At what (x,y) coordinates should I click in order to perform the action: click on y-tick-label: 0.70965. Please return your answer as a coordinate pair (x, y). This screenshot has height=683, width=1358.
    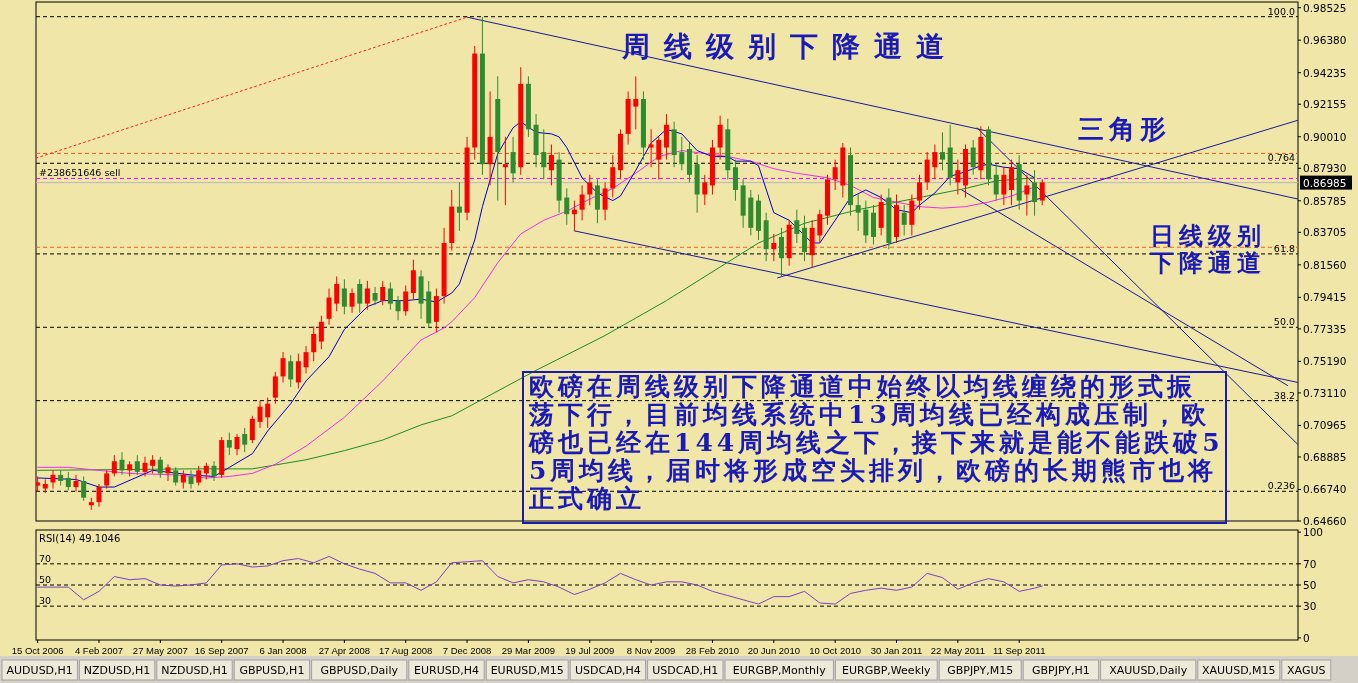
    Looking at the image, I should click on (1325, 425).